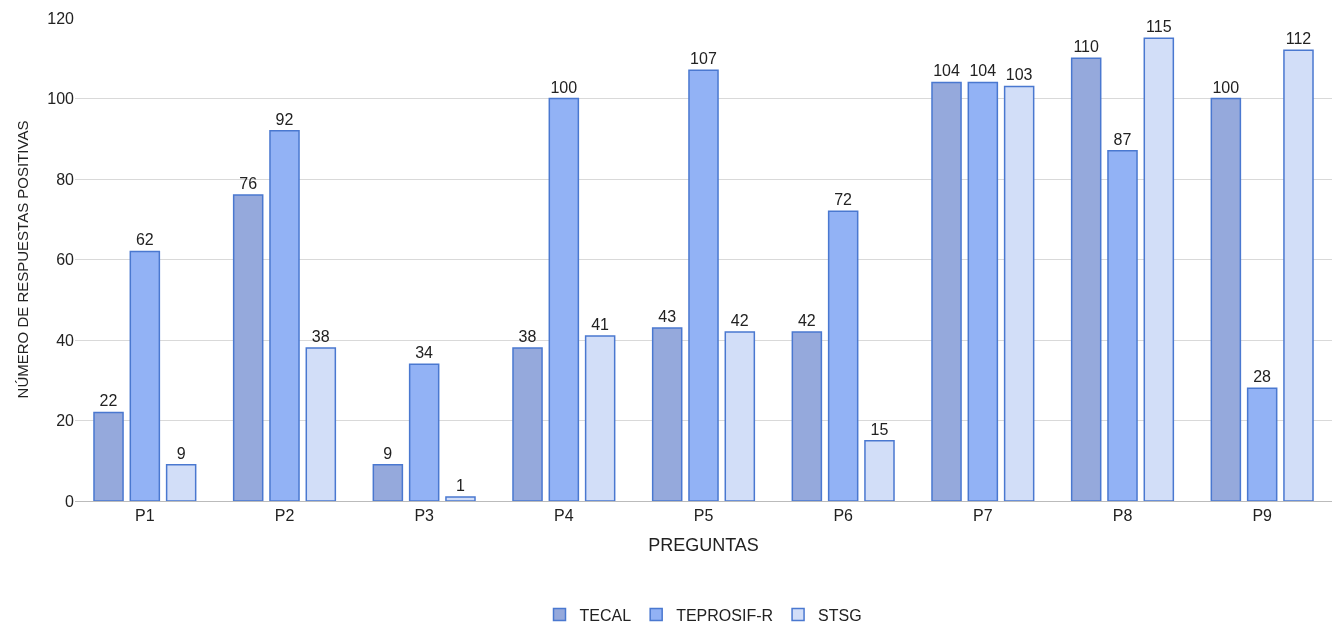 This screenshot has height=641, width=1342. I want to click on data-label: 87, so click(1122, 139).